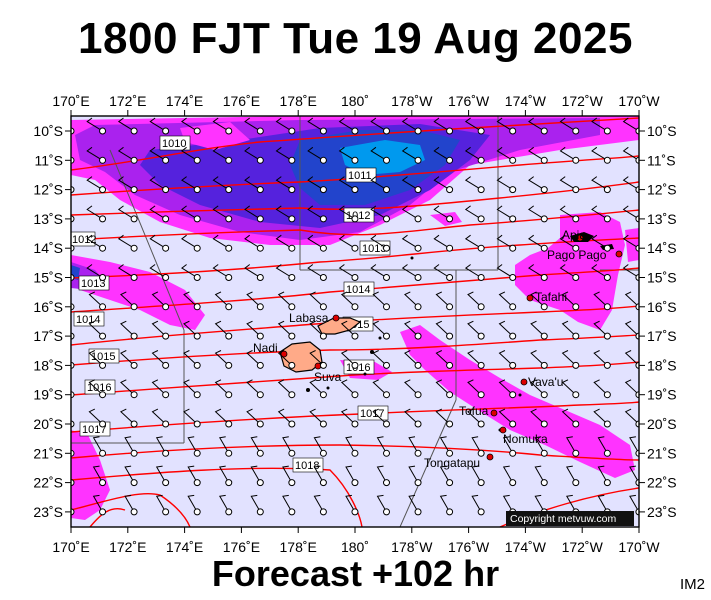 Image resolution: width=711 pixels, height=600 pixels. Describe the element at coordinates (336, 318) in the screenshot. I see `marker-labasa` at that location.